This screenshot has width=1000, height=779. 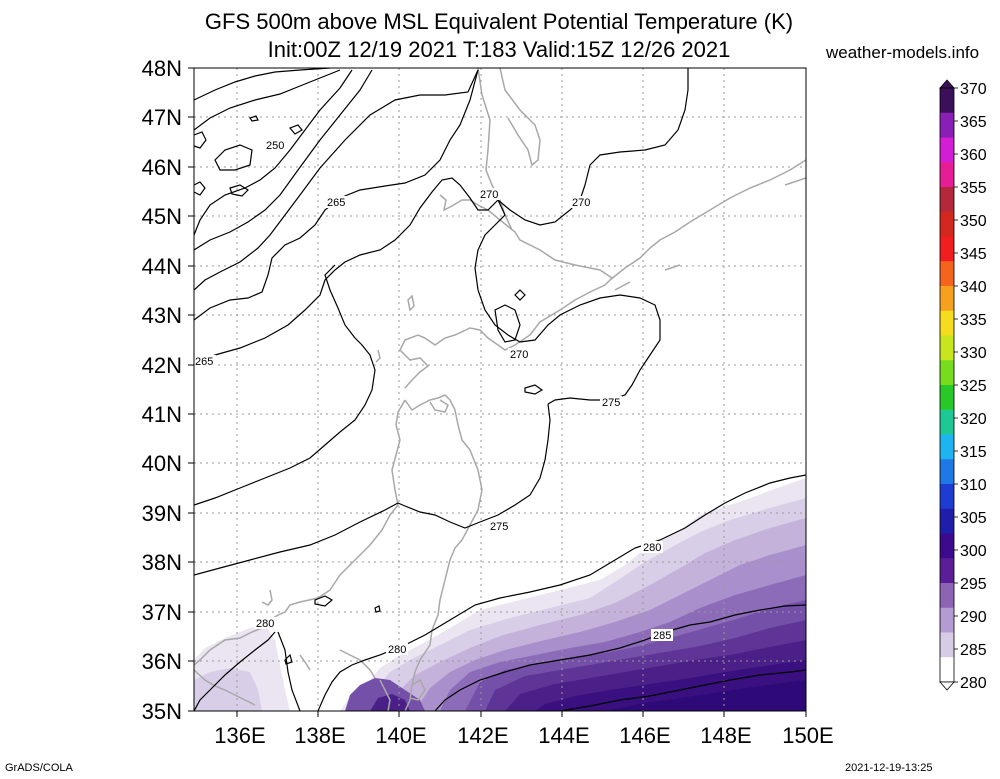 What do you see at coordinates (973, 155) in the screenshot?
I see `colorbar-label: 360` at bounding box center [973, 155].